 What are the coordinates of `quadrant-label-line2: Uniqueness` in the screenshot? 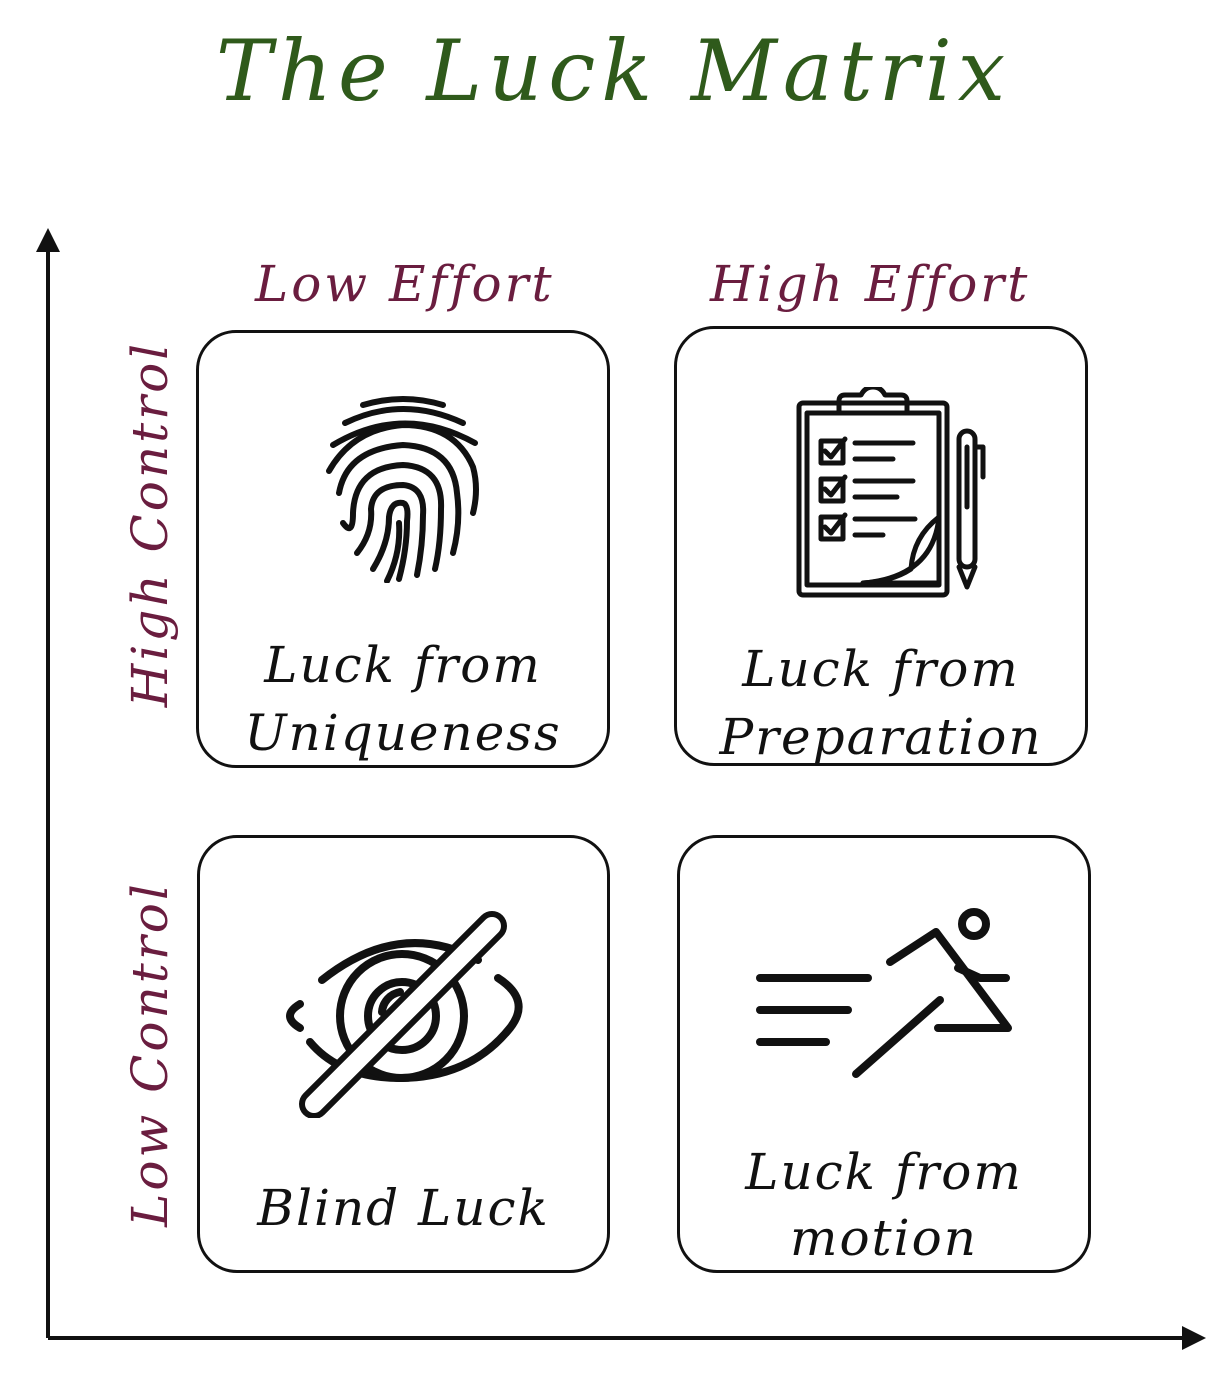 It's located at (403, 733).